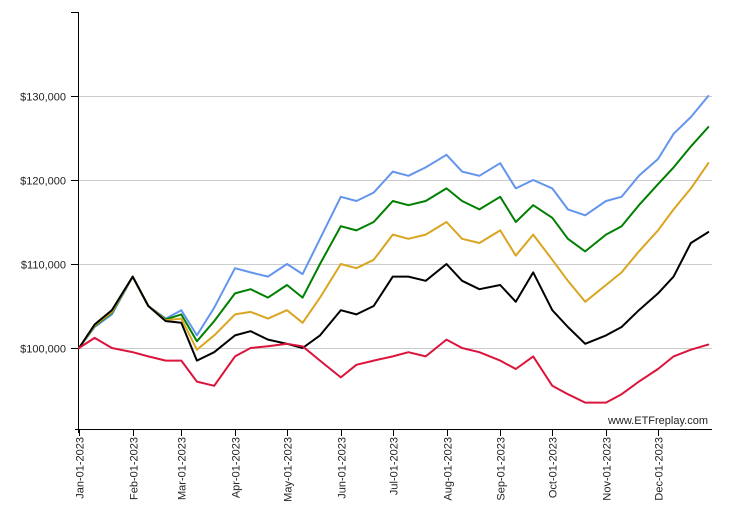 The height and width of the screenshot is (530, 750). What do you see at coordinates (554, 467) in the screenshot?
I see `x-tick-label: Oct-01-2023` at bounding box center [554, 467].